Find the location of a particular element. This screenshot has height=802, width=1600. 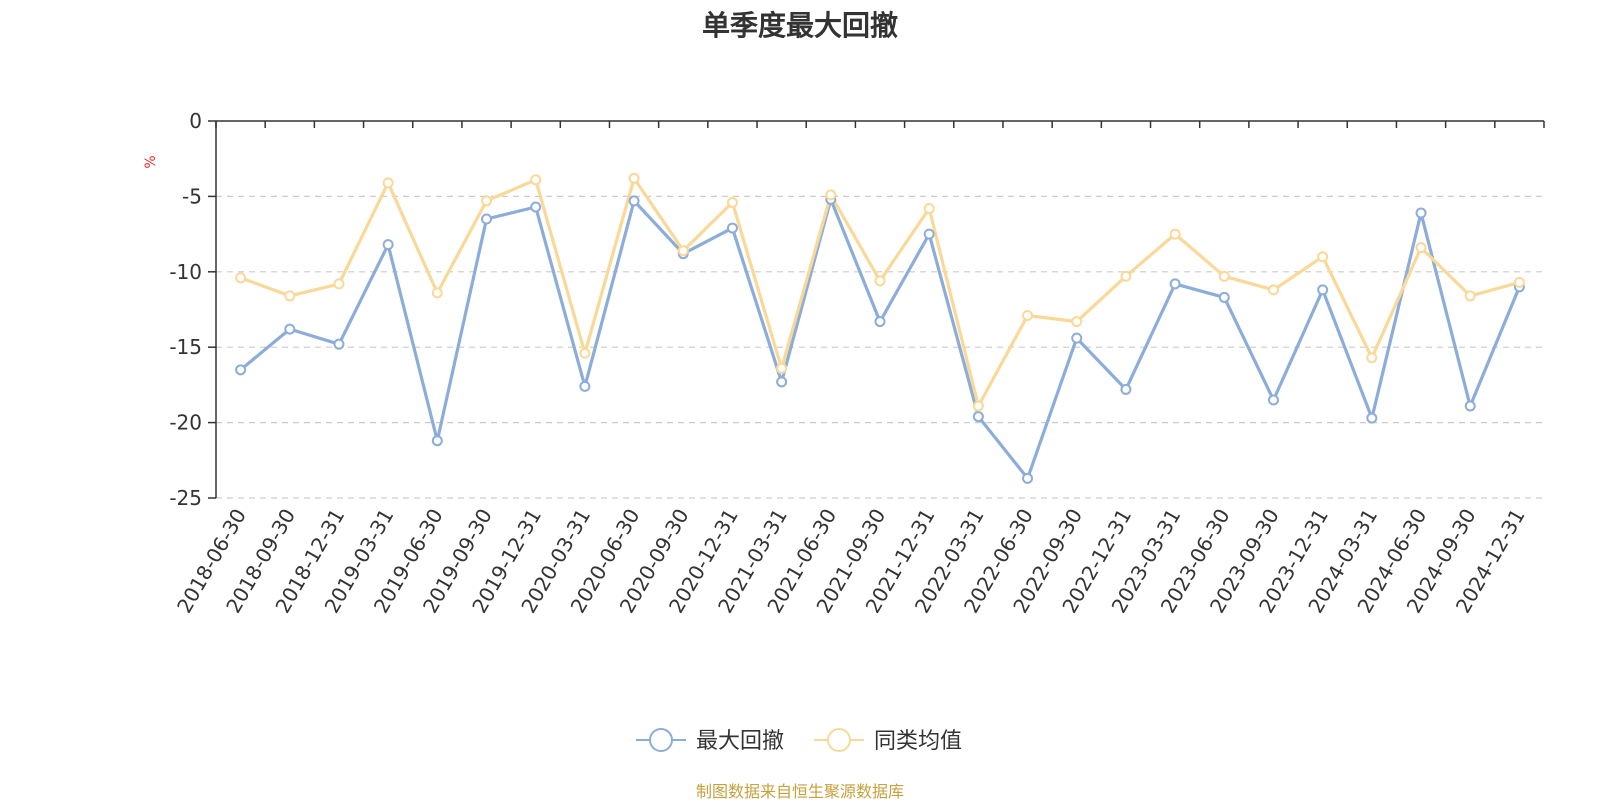

y-tick-label: -10 is located at coordinates (185, 272).